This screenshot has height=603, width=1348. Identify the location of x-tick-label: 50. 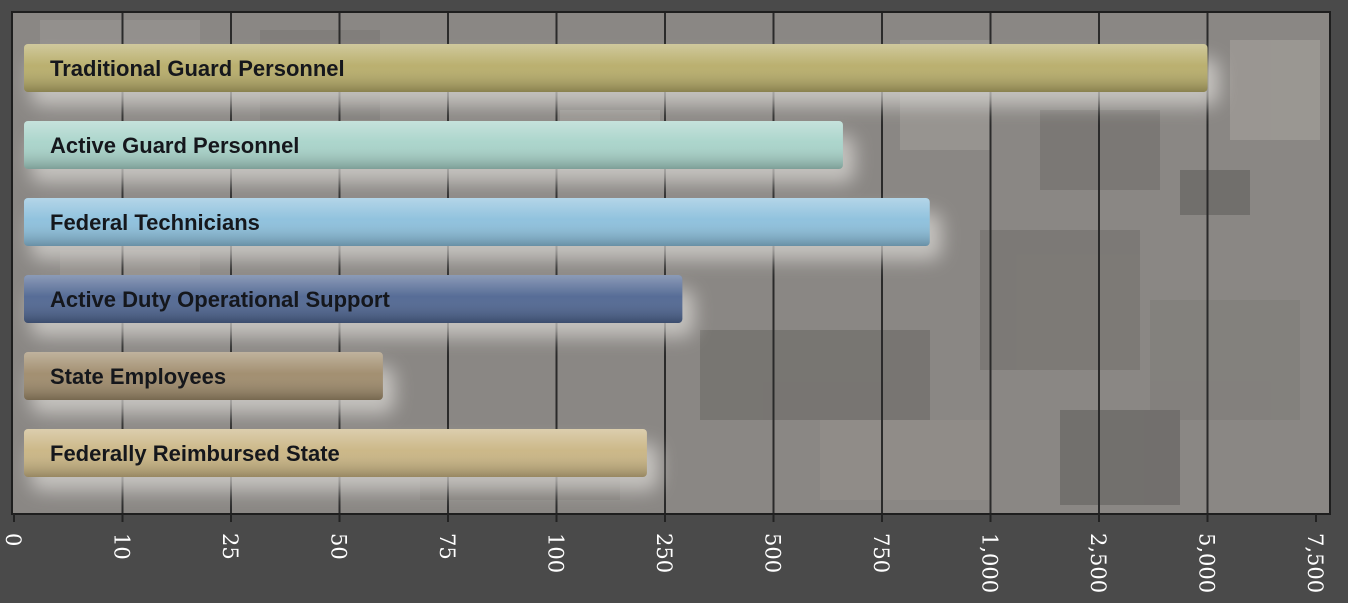
(339, 546).